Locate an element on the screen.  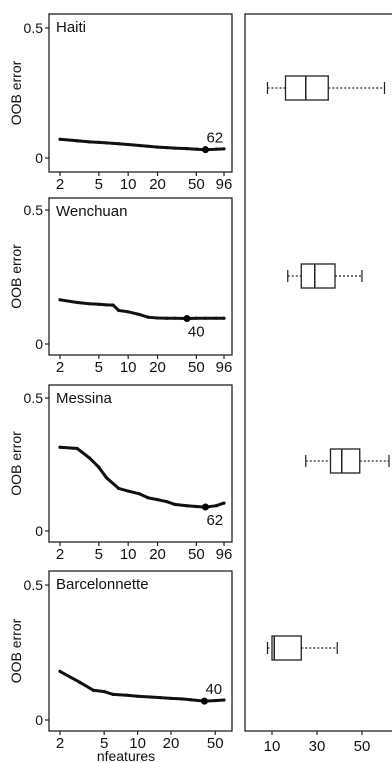
panel-title: Messina is located at coordinates (84, 398).